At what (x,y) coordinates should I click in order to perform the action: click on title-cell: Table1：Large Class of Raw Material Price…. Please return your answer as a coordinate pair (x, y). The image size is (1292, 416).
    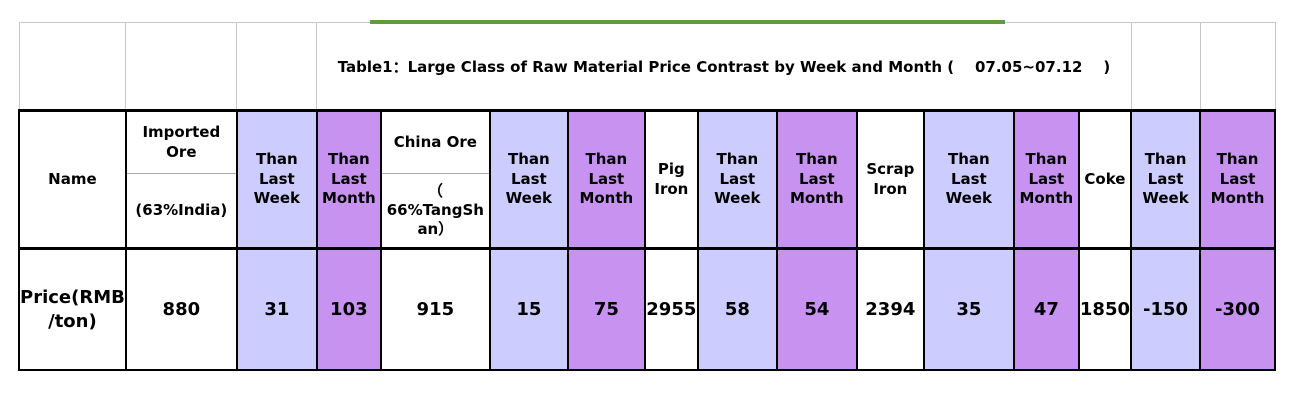
    Looking at the image, I should click on (724, 66).